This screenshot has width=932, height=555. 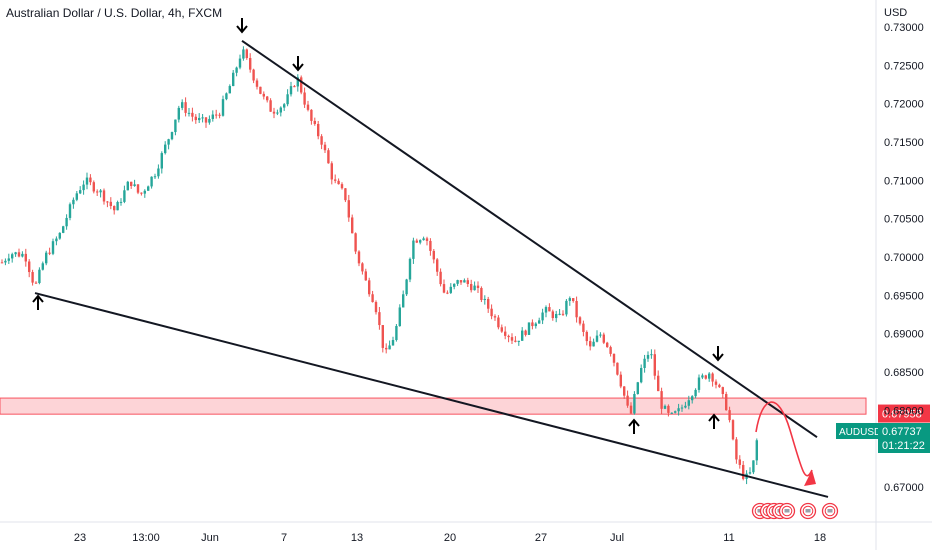 I want to click on flag-icon-mark, so click(x=808, y=511).